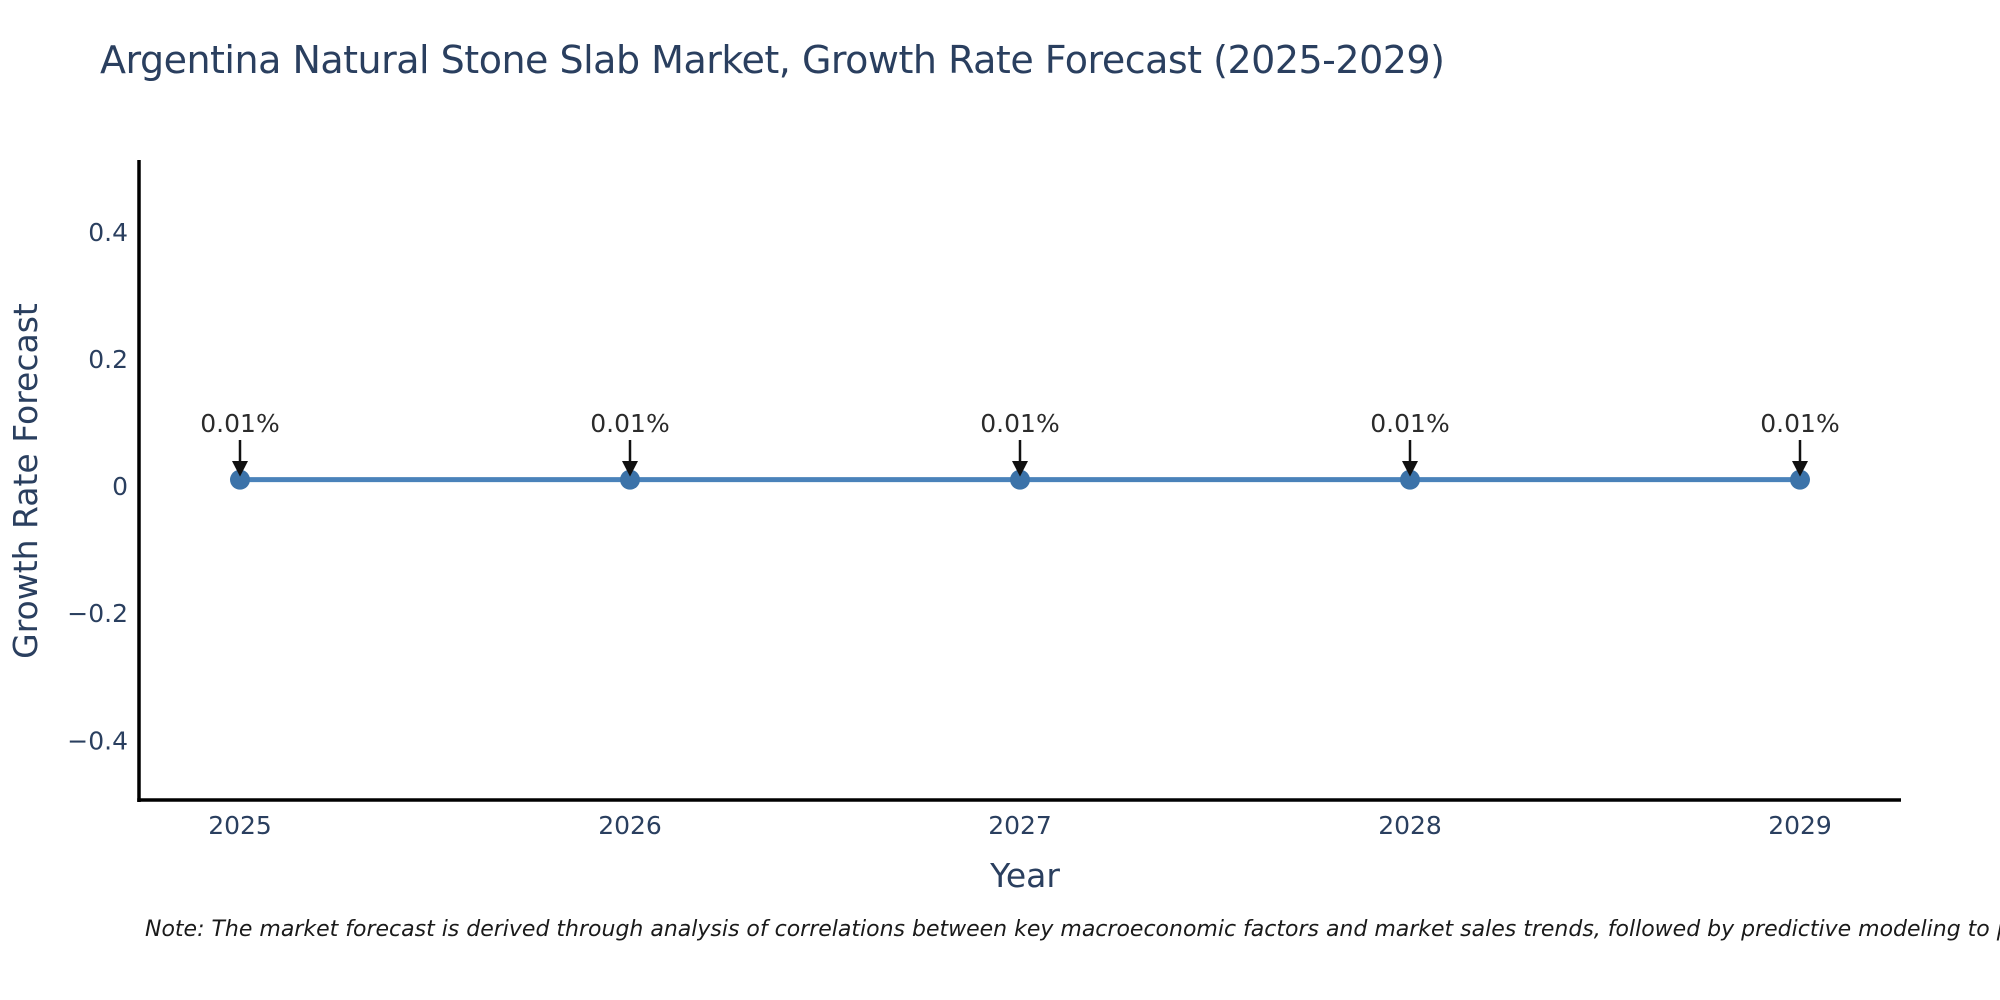 The image size is (2000, 1000). Describe the element at coordinates (1410, 825) in the screenshot. I see `x-tick-label: 2028` at that location.